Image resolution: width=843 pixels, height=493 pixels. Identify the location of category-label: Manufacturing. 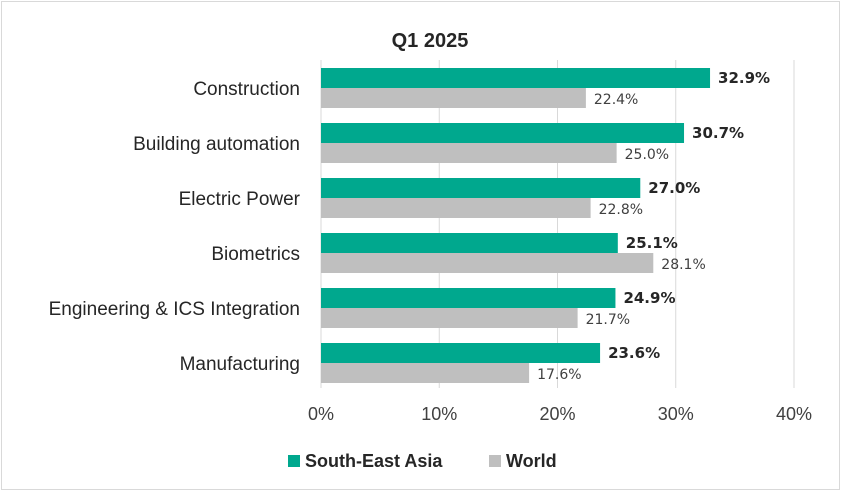
(240, 364).